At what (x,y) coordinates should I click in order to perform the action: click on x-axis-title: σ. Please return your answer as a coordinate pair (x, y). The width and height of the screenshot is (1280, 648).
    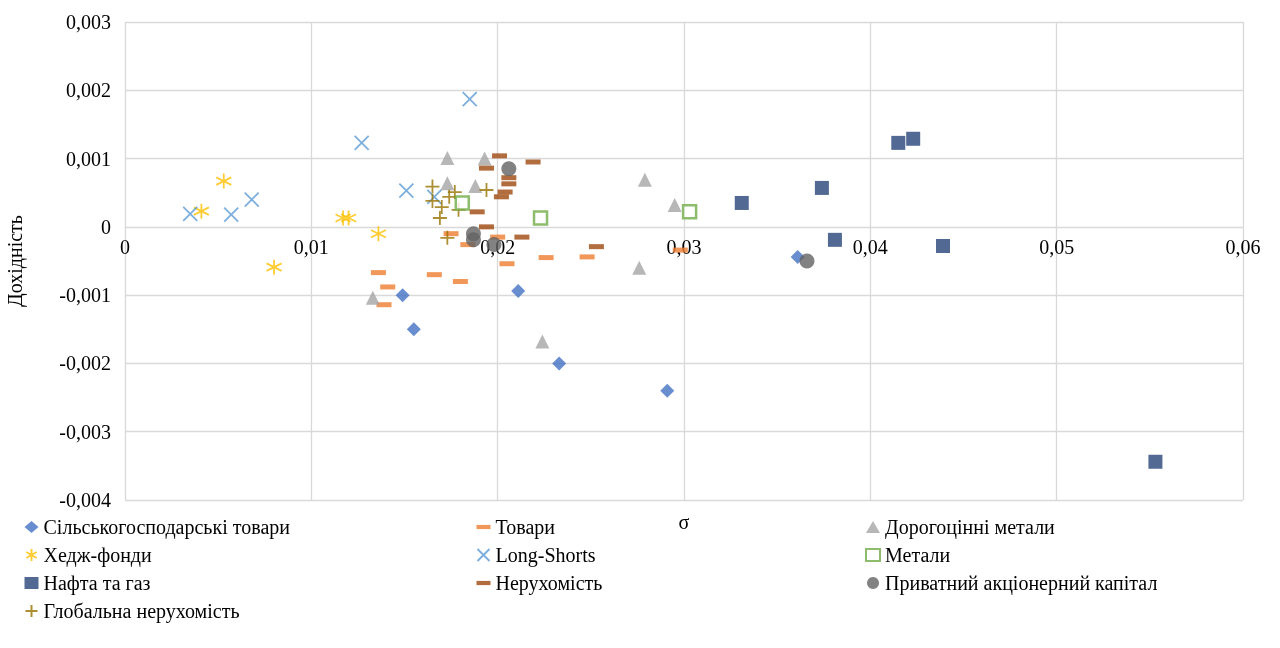
    Looking at the image, I should click on (684, 522).